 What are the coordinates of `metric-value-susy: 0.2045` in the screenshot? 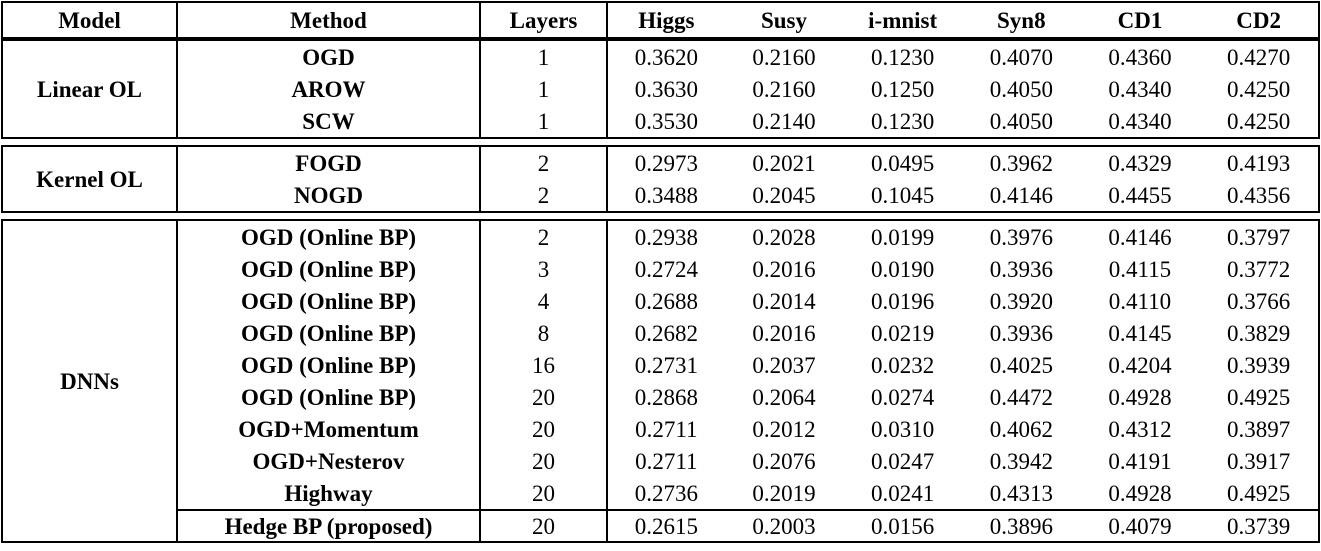 It's located at (784, 195).